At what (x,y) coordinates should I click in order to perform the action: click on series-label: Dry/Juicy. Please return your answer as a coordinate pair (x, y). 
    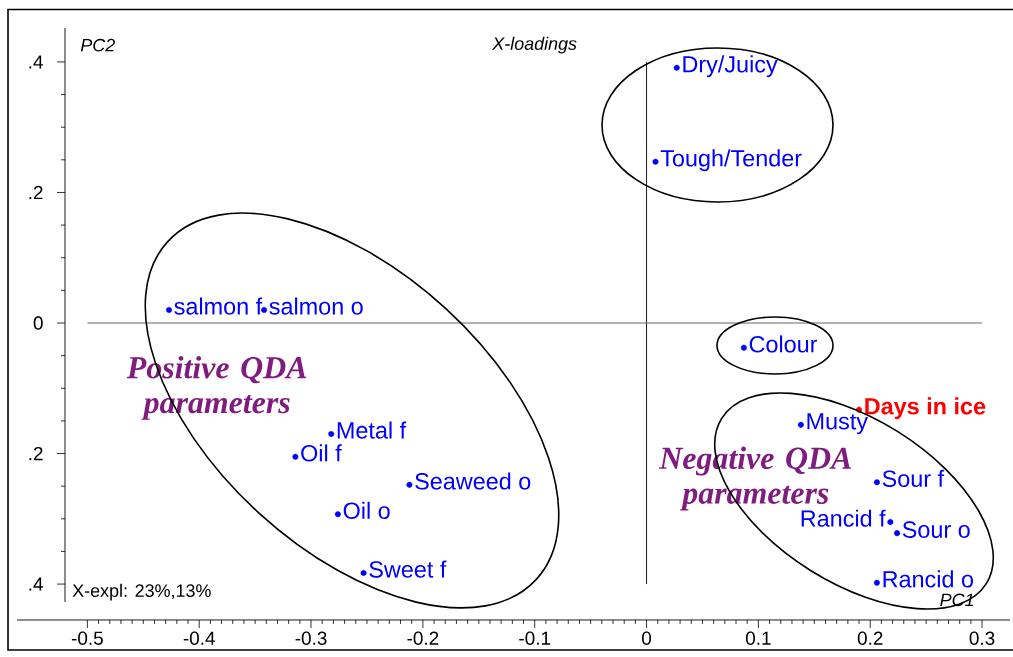
    Looking at the image, I should click on (730, 66).